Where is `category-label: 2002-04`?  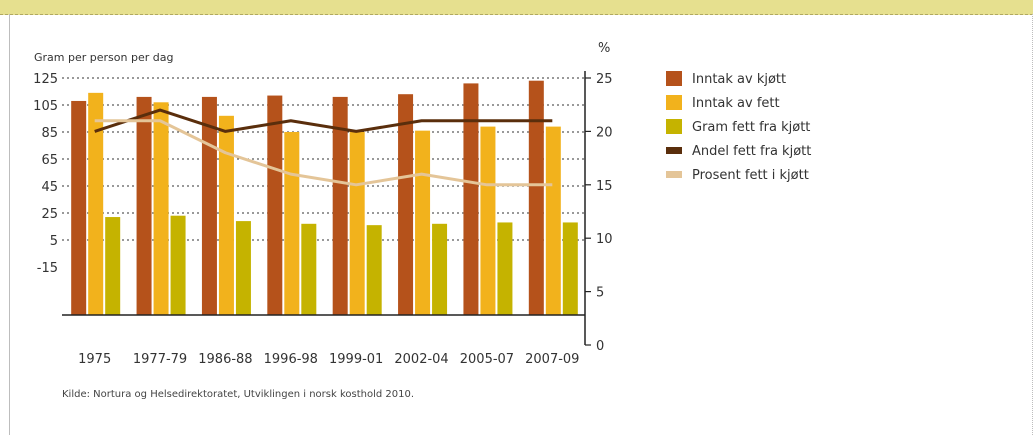 category-label: 2002-04 is located at coordinates (421, 359).